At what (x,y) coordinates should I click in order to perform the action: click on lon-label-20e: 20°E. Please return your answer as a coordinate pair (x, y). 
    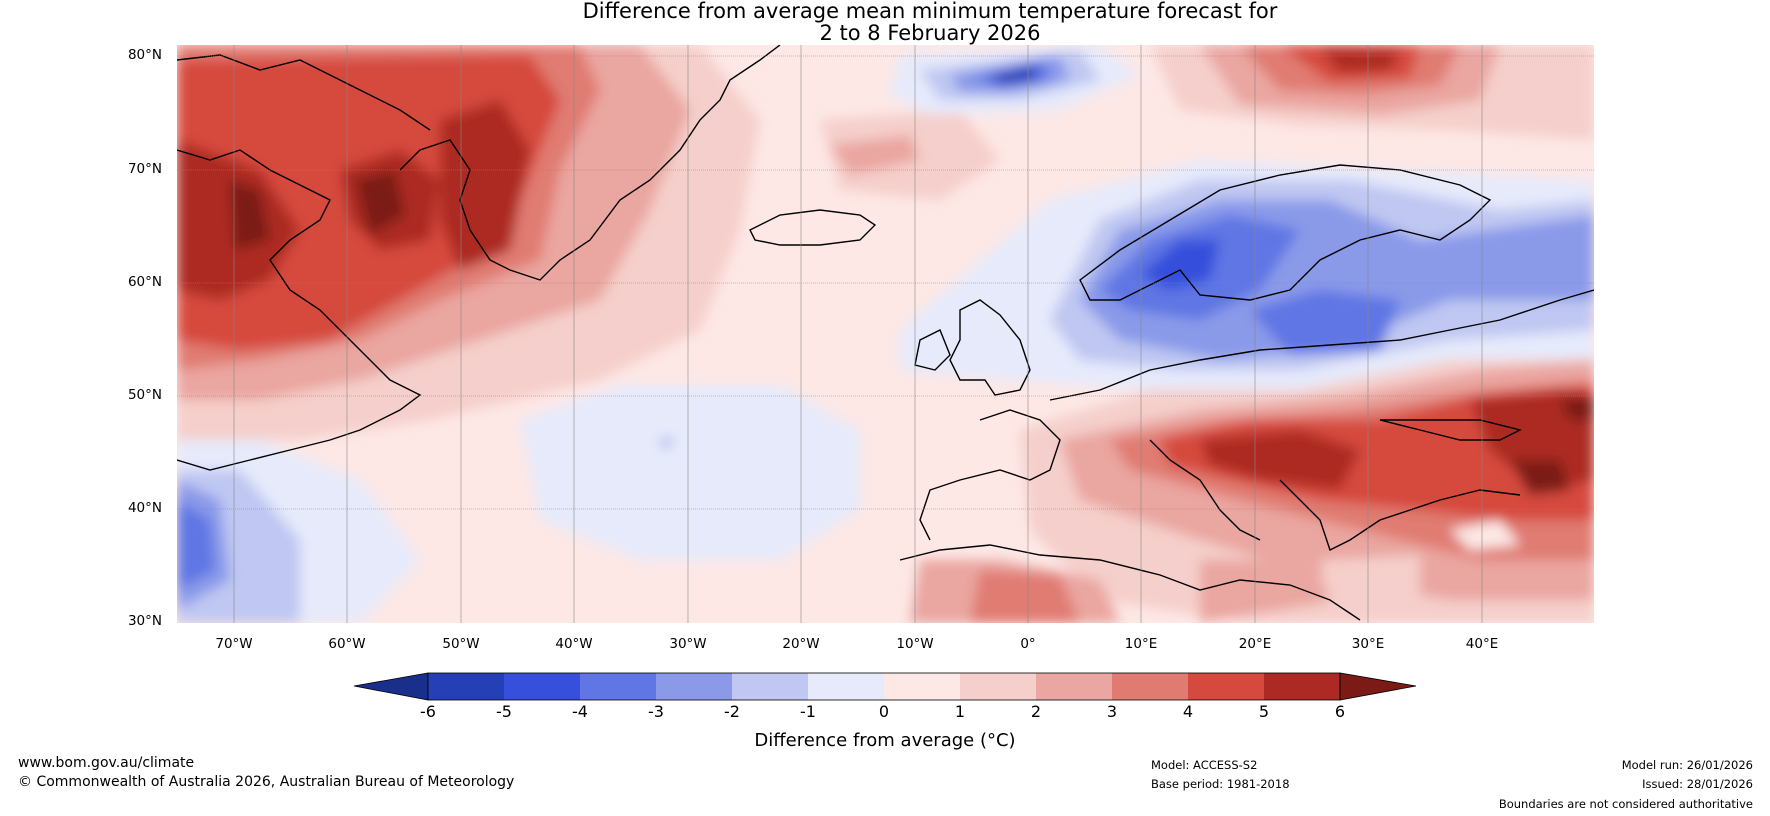
    Looking at the image, I should click on (1255, 644).